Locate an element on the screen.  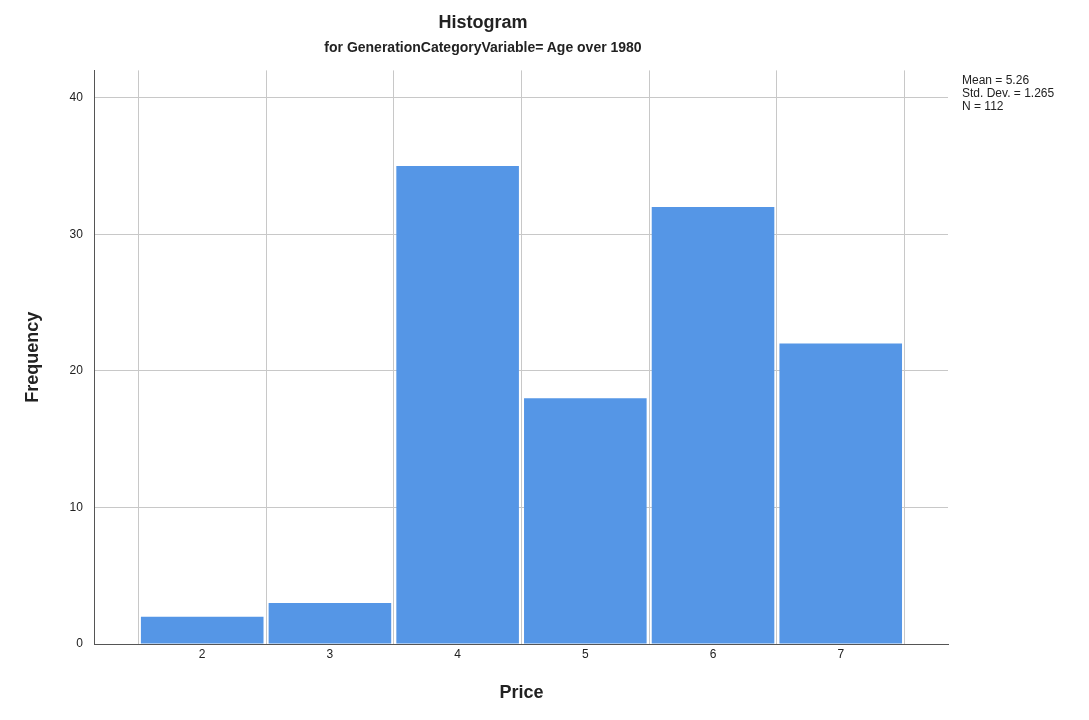
x-tick-label: 3 is located at coordinates (330, 653).